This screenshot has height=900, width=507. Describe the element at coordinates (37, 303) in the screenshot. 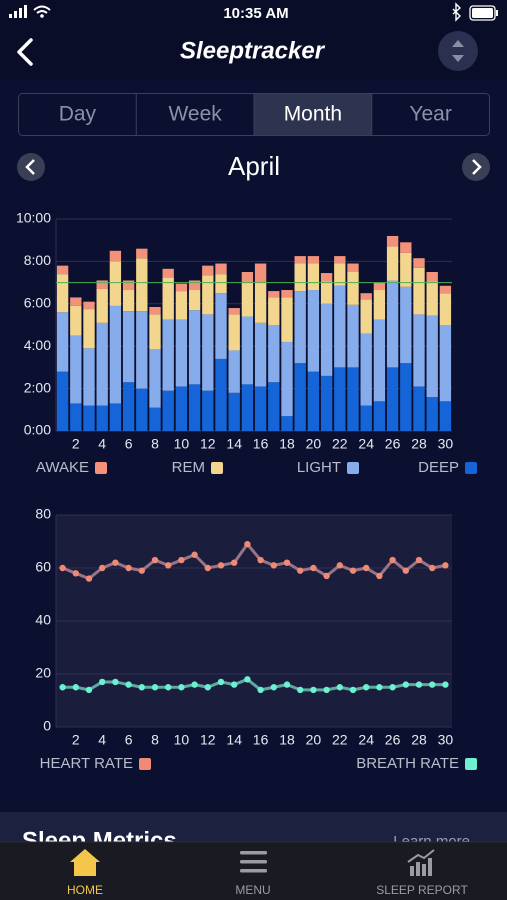

I see `y-tick-label: 6:00` at that location.